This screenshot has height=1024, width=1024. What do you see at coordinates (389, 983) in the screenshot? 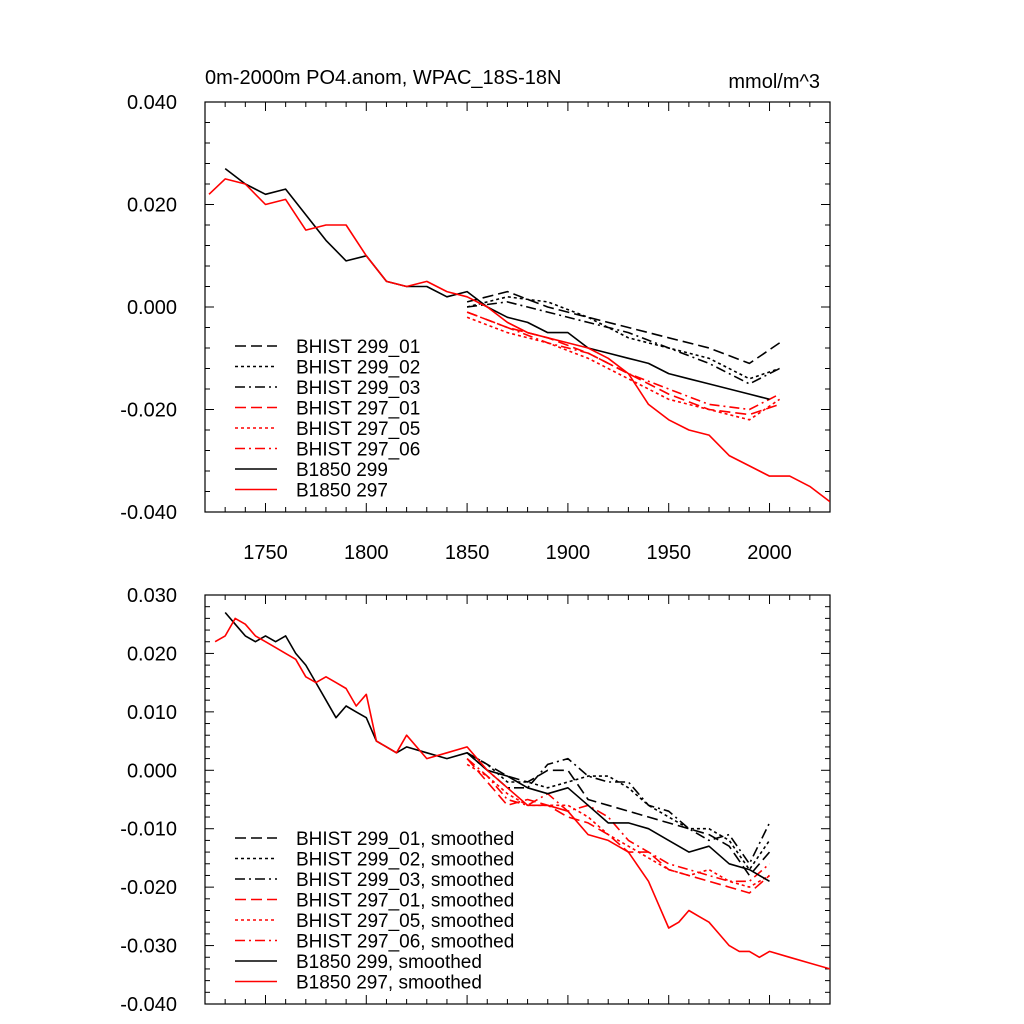
I see `legend-label: B1850 297, smoothed` at bounding box center [389, 983].